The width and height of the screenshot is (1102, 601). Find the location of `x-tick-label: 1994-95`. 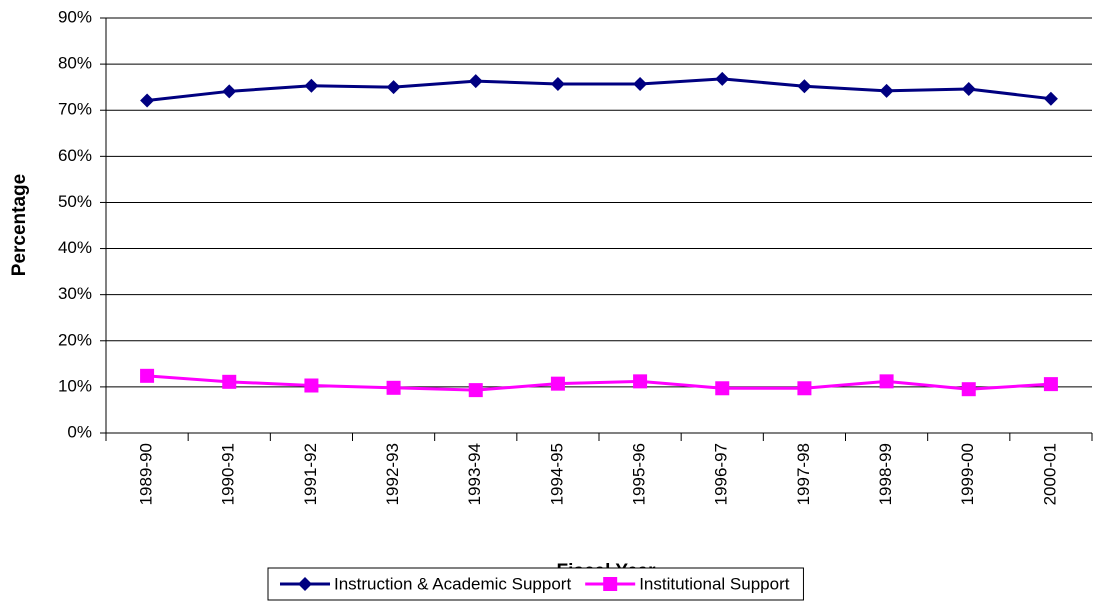

x-tick-label: 1994-95 is located at coordinates (556, 474).